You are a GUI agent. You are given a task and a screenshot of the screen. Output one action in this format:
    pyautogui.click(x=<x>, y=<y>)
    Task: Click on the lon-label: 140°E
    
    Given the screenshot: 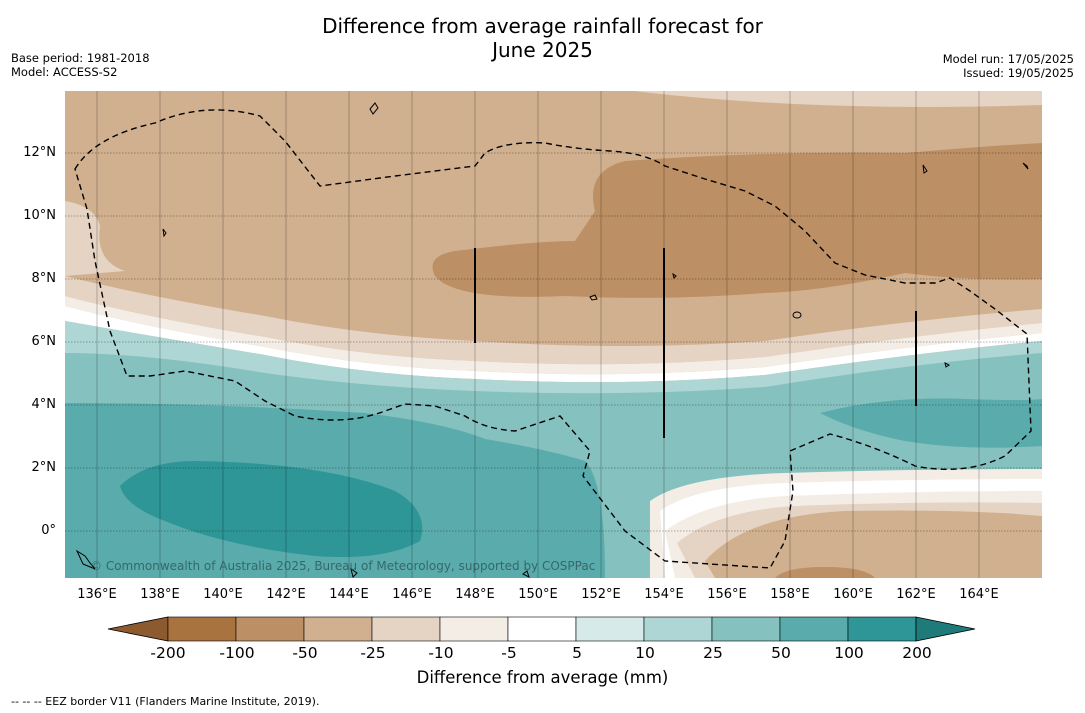 What is the action you would take?
    pyautogui.click(x=223, y=594)
    